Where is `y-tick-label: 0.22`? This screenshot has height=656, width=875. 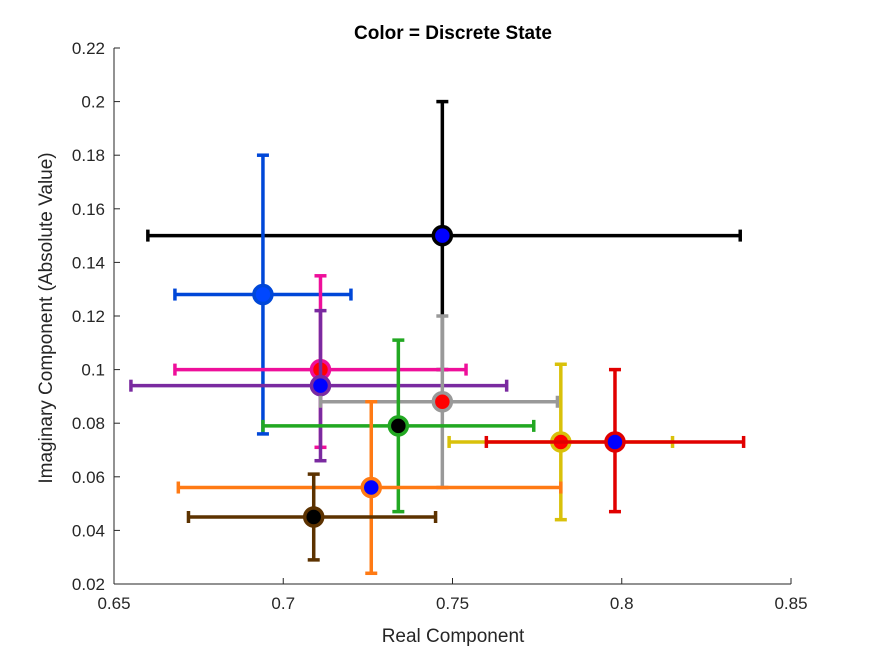
y-tick-label: 0.22 is located at coordinates (88, 48).